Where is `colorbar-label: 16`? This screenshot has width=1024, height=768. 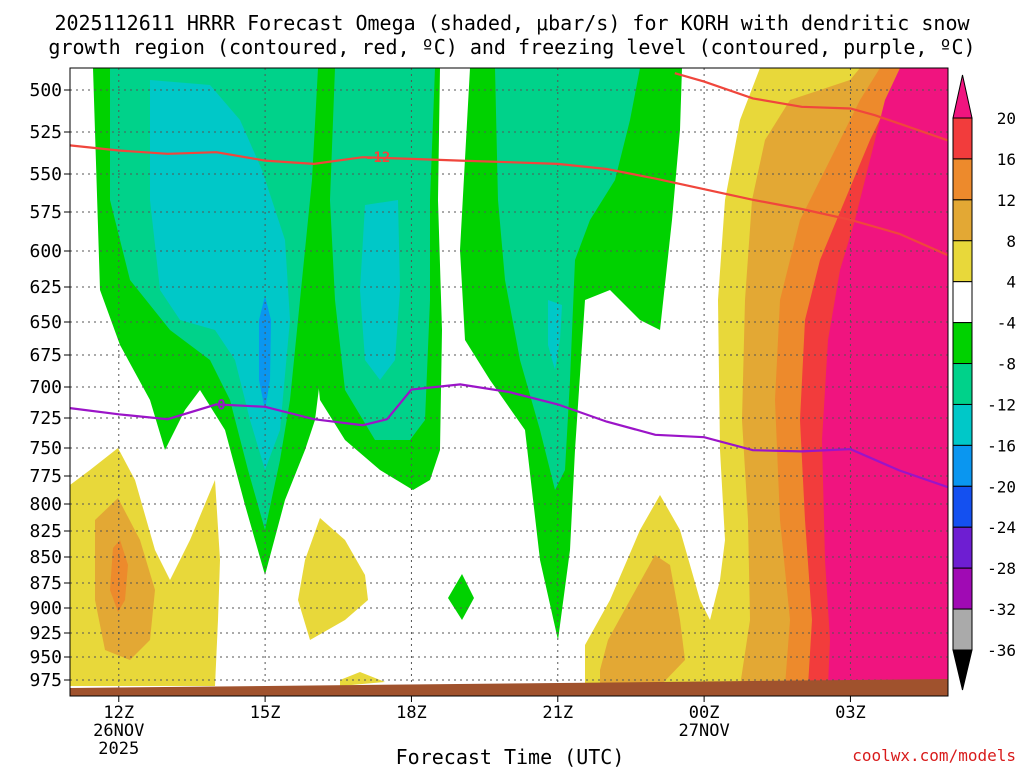
colorbar-label: 16 is located at coordinates (1006, 159).